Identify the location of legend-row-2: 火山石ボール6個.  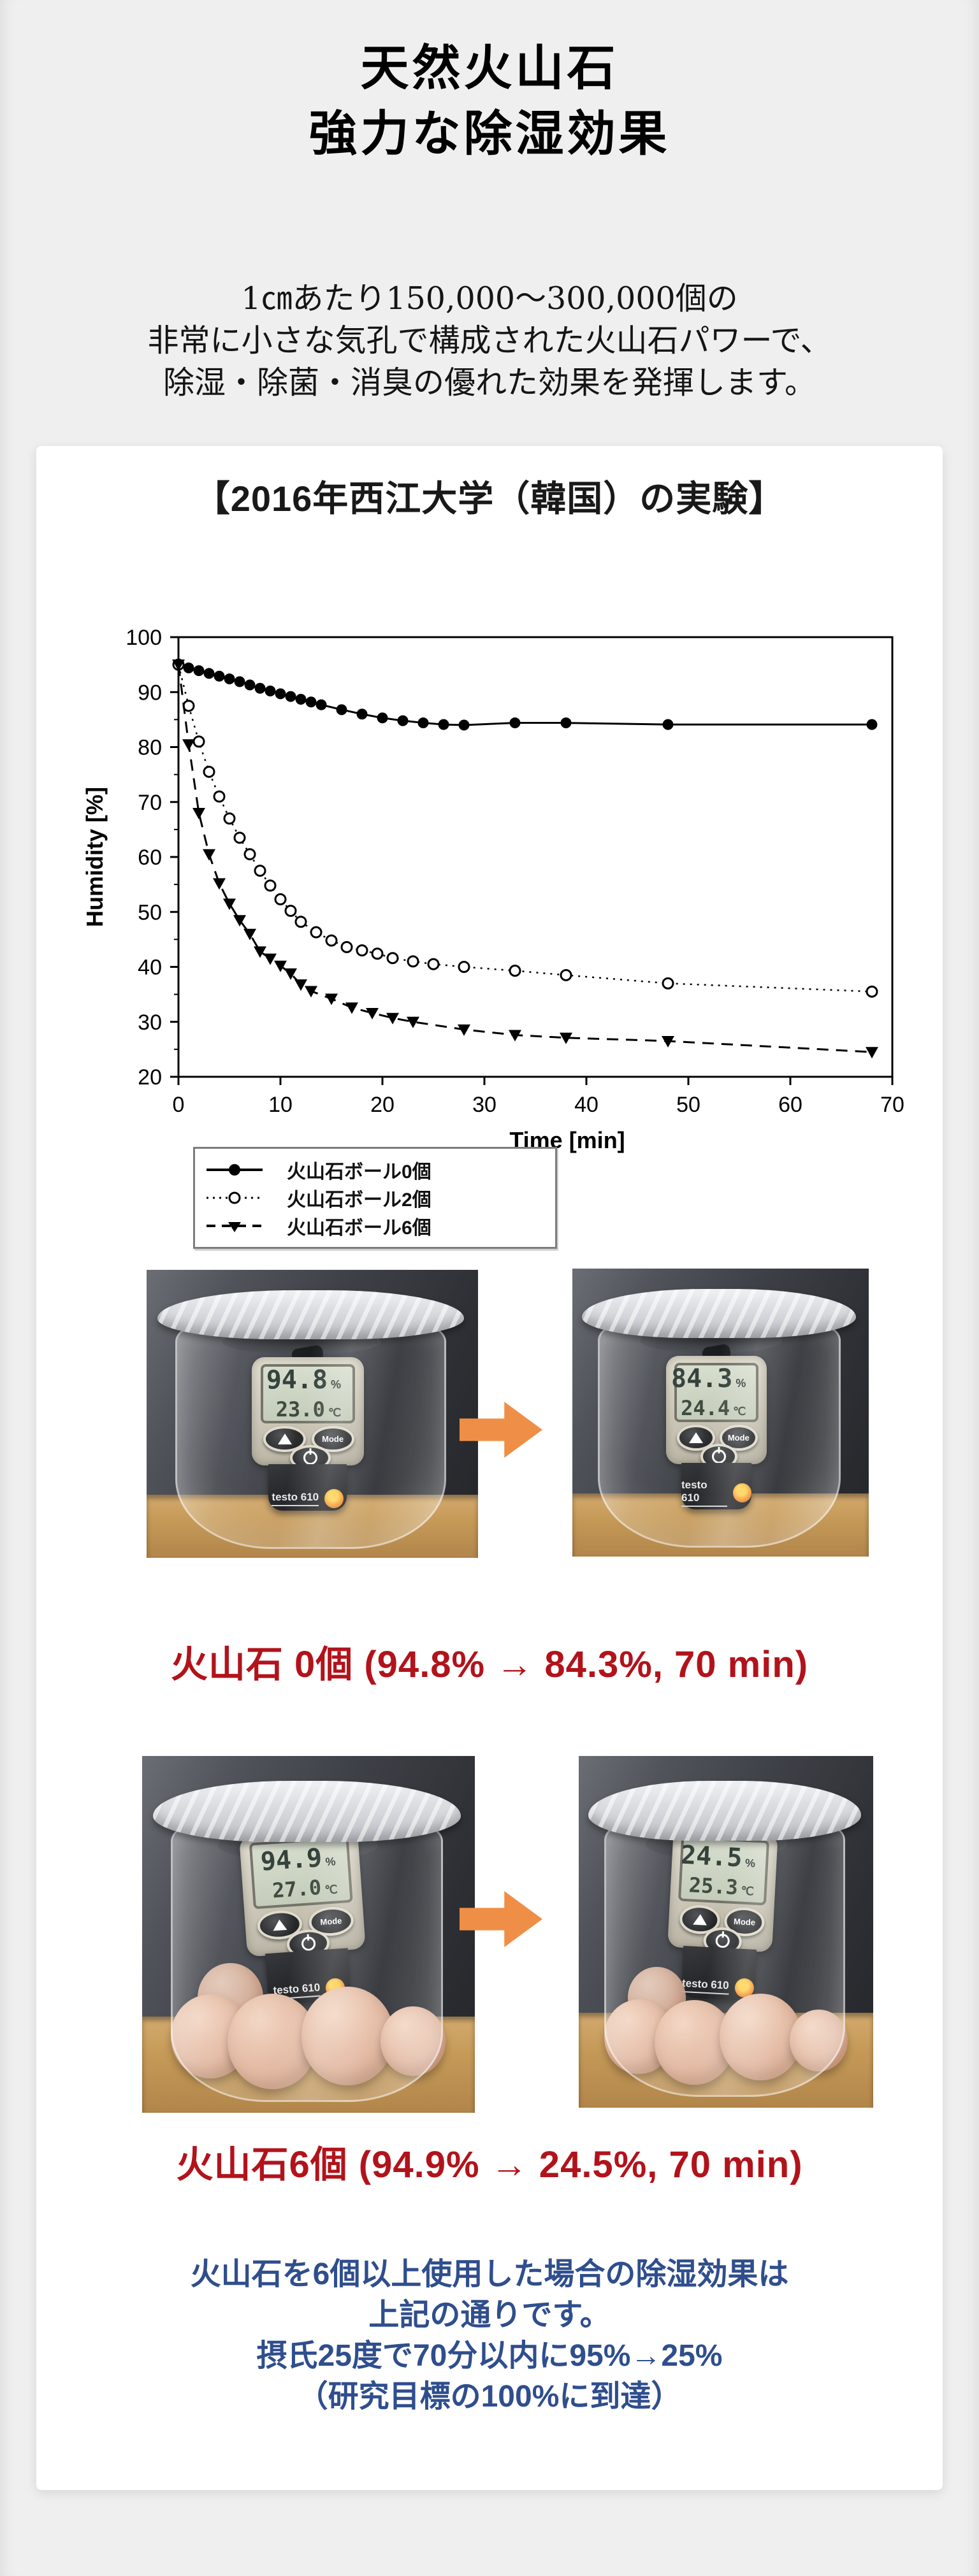
(379, 1226).